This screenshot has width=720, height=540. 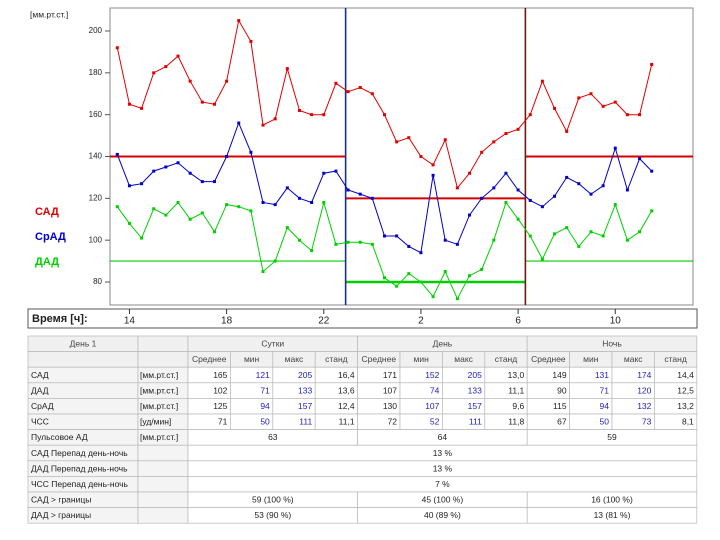 I want to click on cell-text: САД, so click(x=40, y=375).